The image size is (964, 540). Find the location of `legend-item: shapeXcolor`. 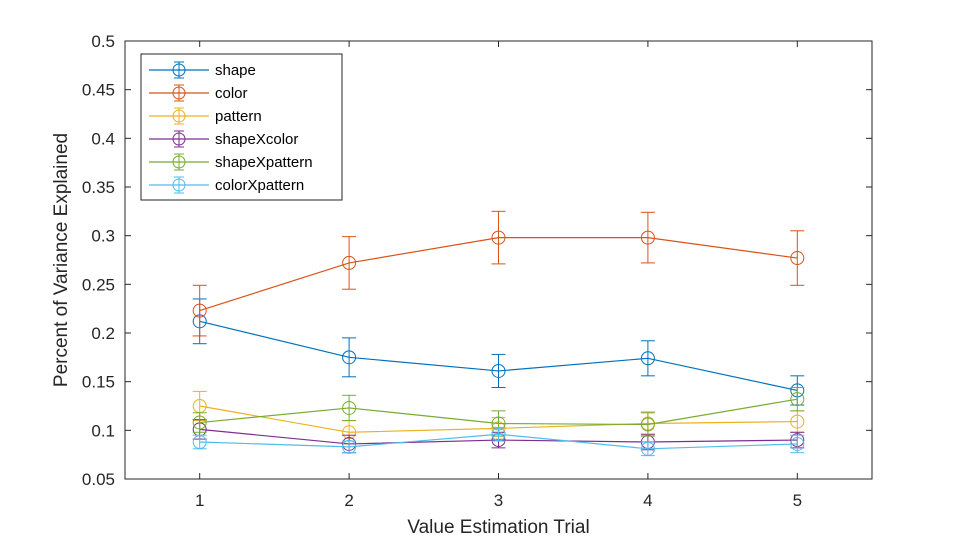

legend-item: shapeXcolor is located at coordinates (223, 139).